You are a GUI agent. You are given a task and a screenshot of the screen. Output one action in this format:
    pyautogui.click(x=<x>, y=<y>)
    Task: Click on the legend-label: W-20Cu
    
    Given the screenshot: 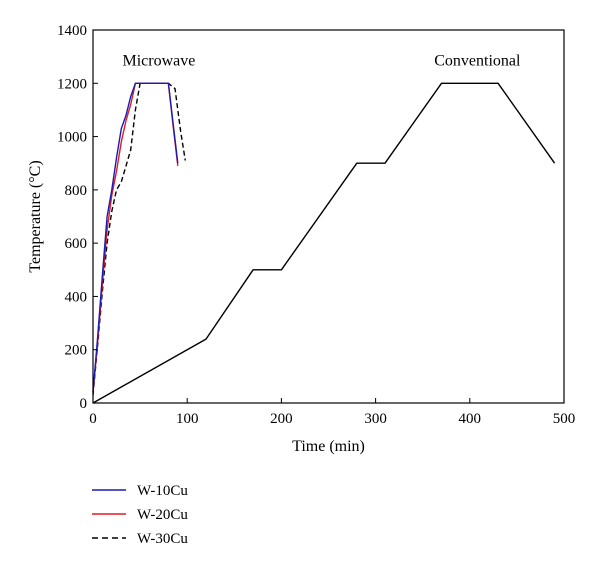 What is the action you would take?
    pyautogui.click(x=162, y=515)
    